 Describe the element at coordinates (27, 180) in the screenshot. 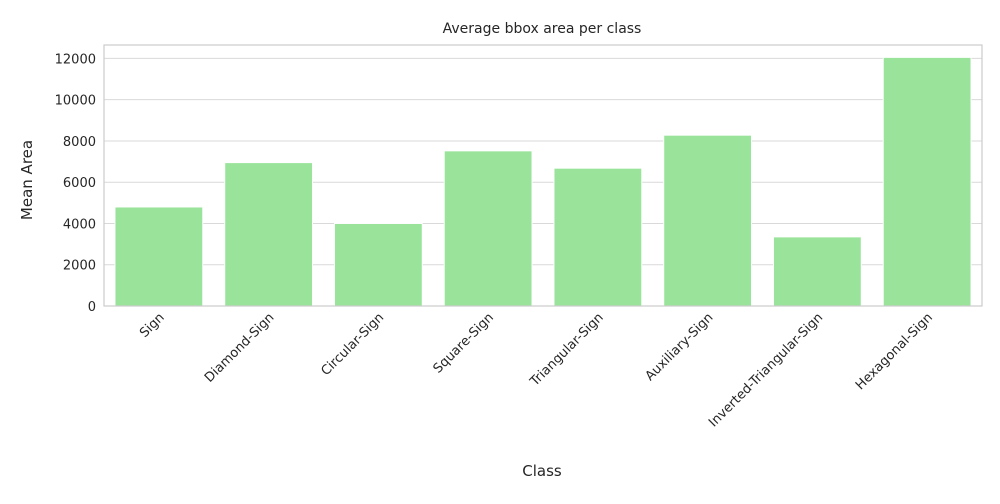

I see `y-axis-label: Mean Area` at that location.